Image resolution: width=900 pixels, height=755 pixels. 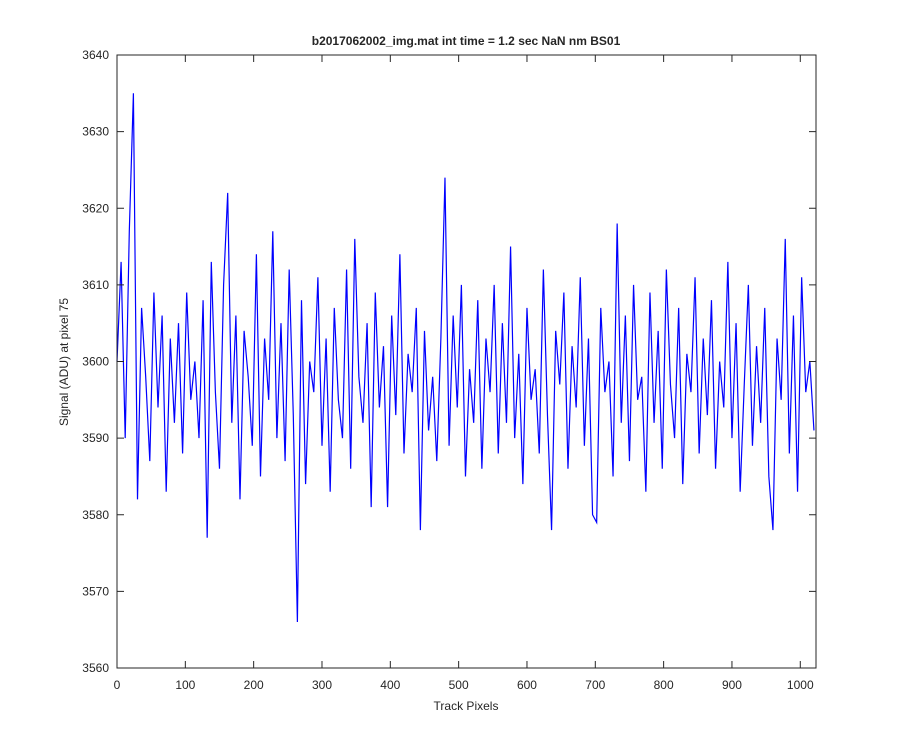 I want to click on y-tick-label: 3630, so click(x=95, y=132).